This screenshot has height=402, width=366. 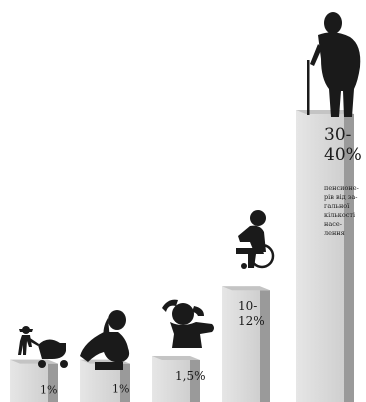 I want to click on pregnant-woman-icon, so click(x=105, y=340).